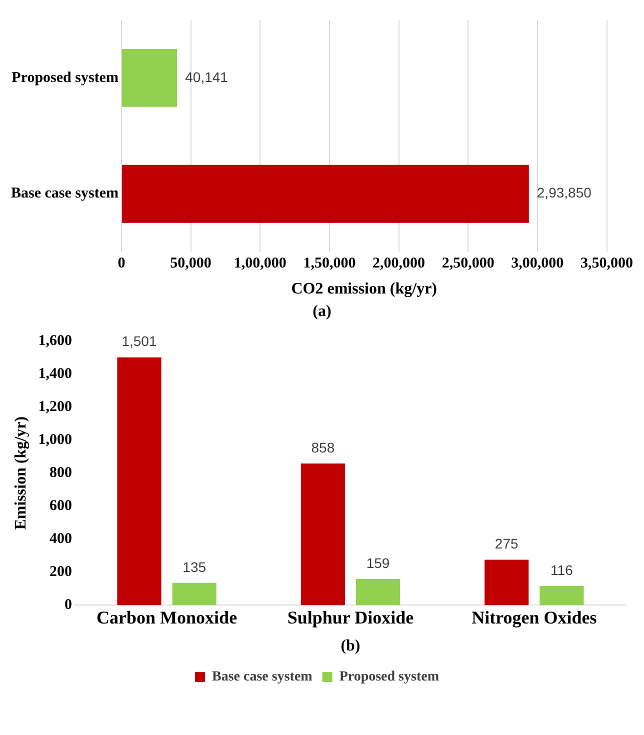 Image resolution: width=644 pixels, height=735 pixels. Describe the element at coordinates (55, 406) in the screenshot. I see `y-tick-label: 1,200` at that location.